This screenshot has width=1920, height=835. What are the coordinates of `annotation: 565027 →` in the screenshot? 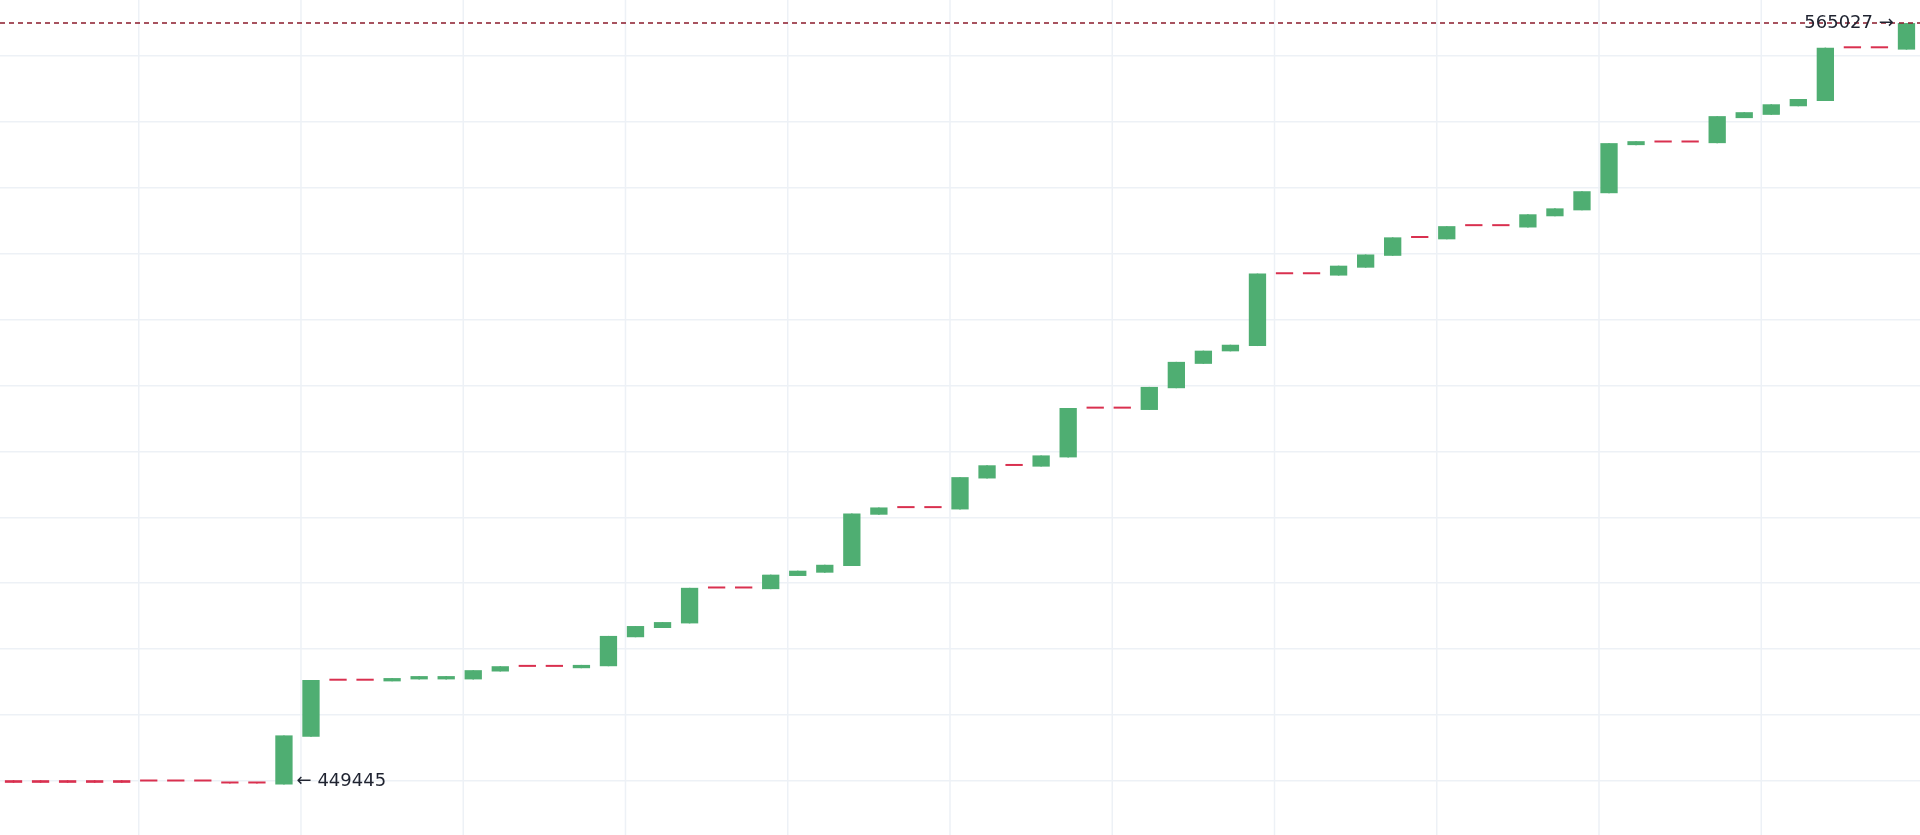 It's located at (1849, 21).